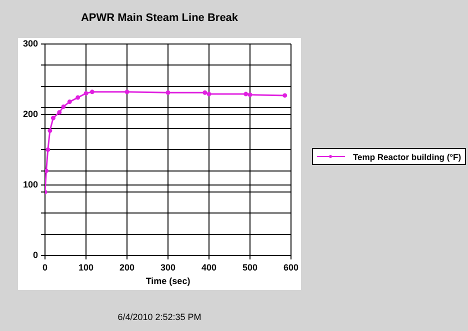 This screenshot has height=331, width=468. What do you see at coordinates (407, 157) in the screenshot?
I see `legend-label: Temp Reactor building (°F)` at bounding box center [407, 157].